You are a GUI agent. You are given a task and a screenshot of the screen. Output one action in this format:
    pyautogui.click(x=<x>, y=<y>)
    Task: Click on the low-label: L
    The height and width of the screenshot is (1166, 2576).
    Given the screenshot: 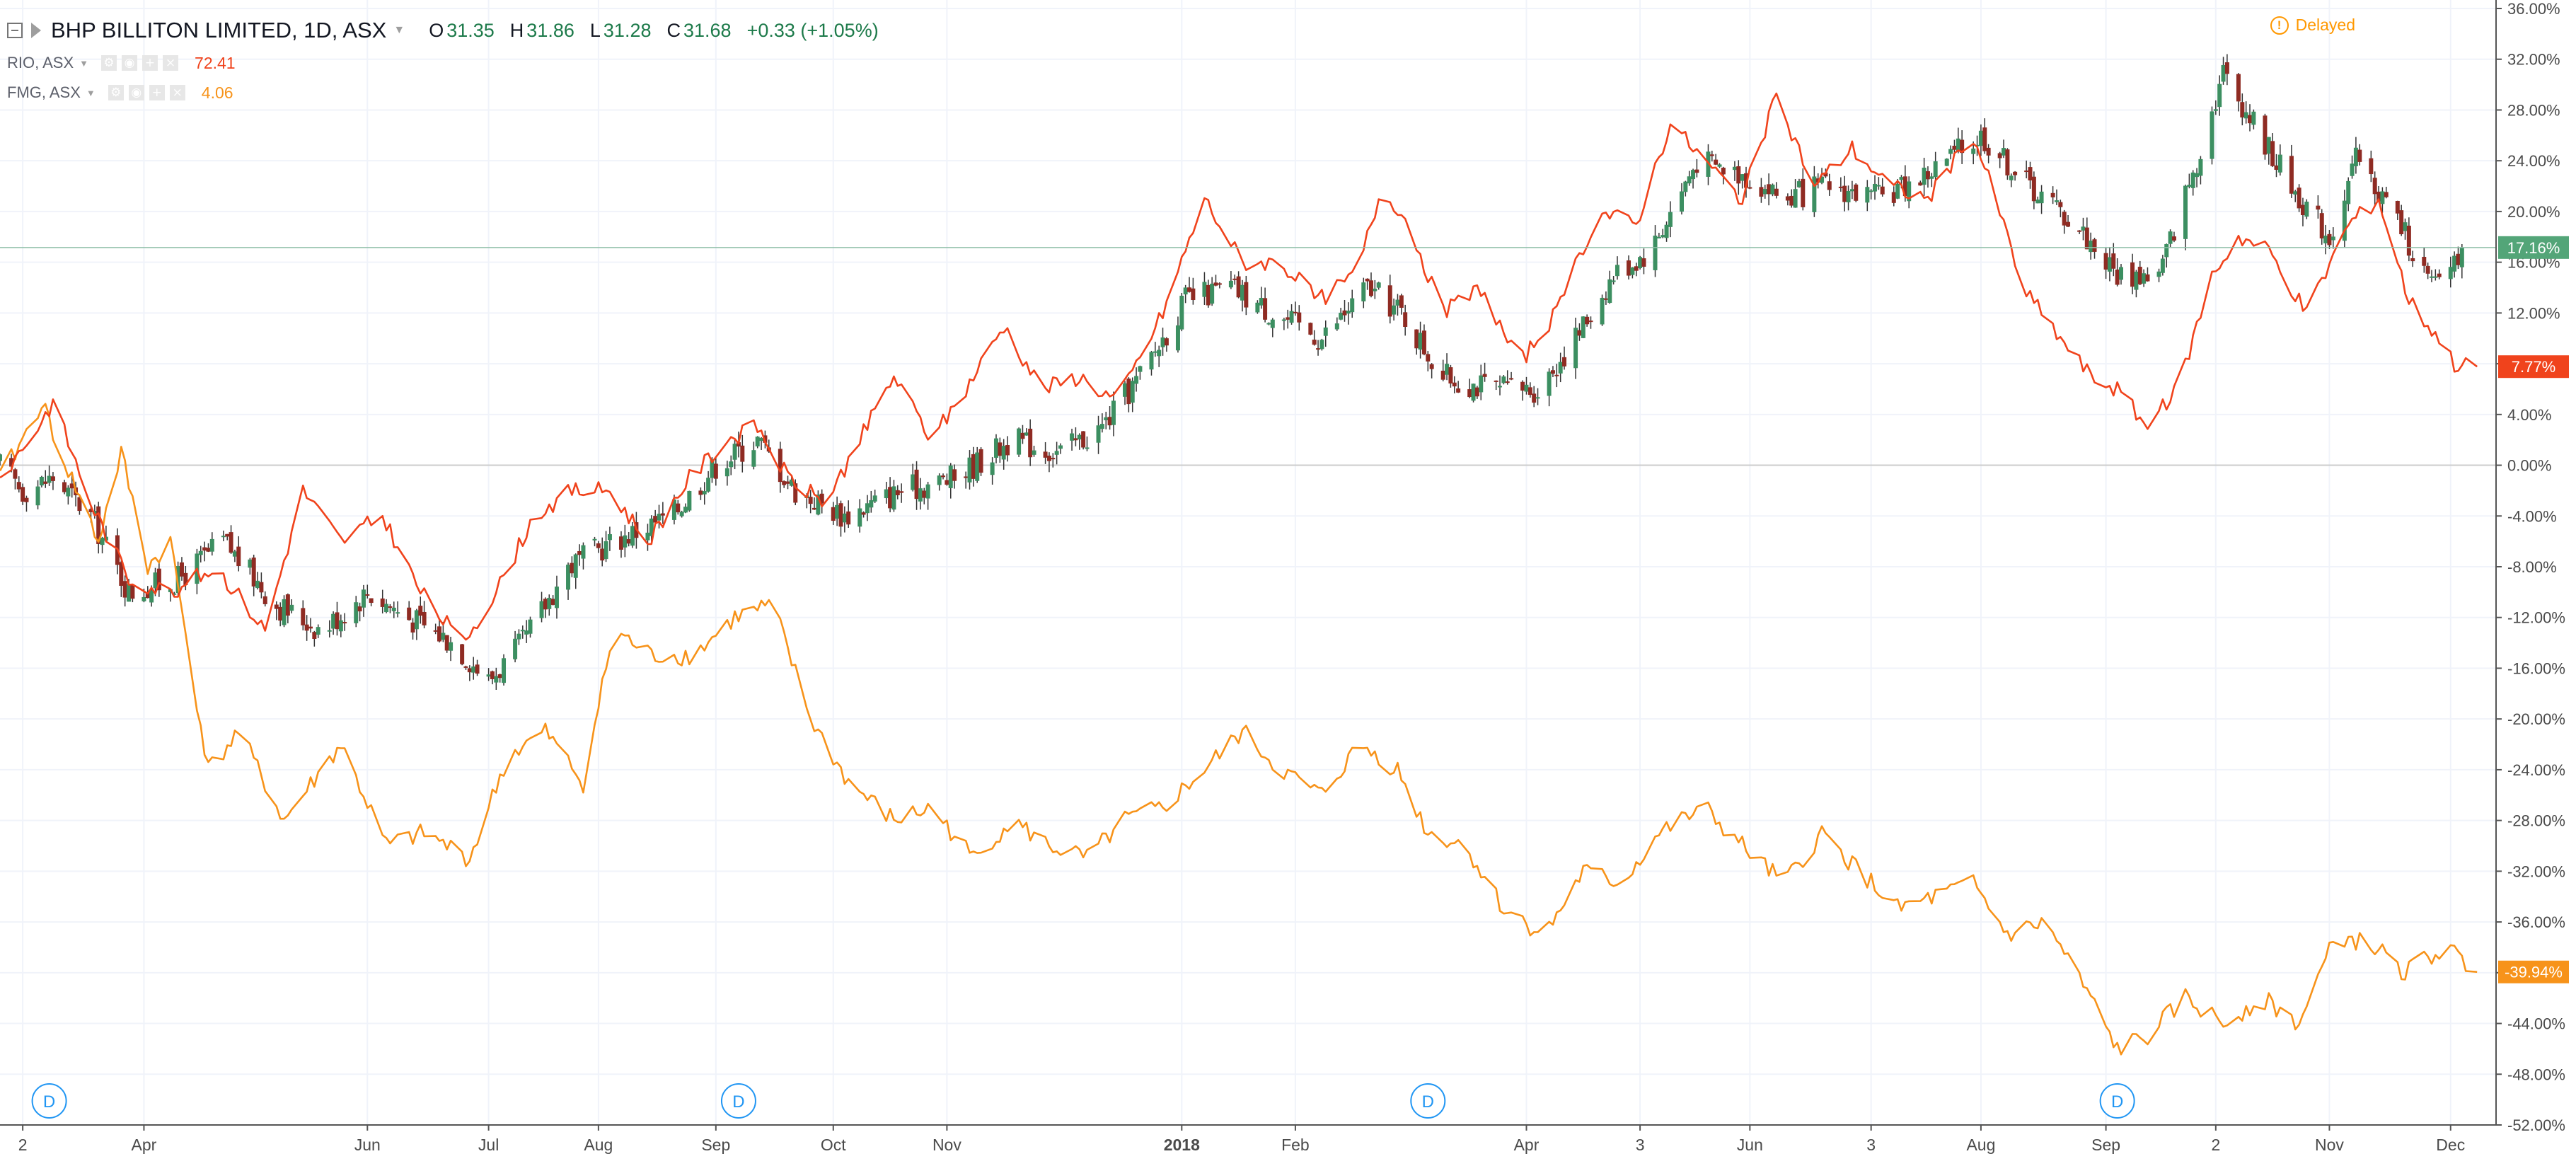 What is the action you would take?
    pyautogui.click(x=595, y=30)
    